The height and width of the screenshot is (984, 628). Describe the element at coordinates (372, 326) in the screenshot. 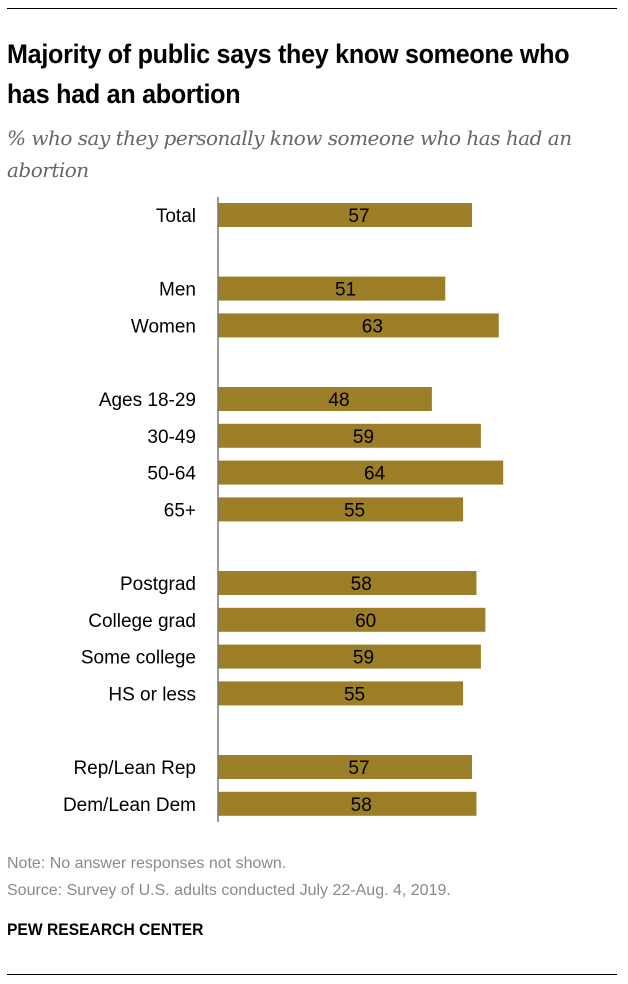

I see `data-label: 63` at that location.